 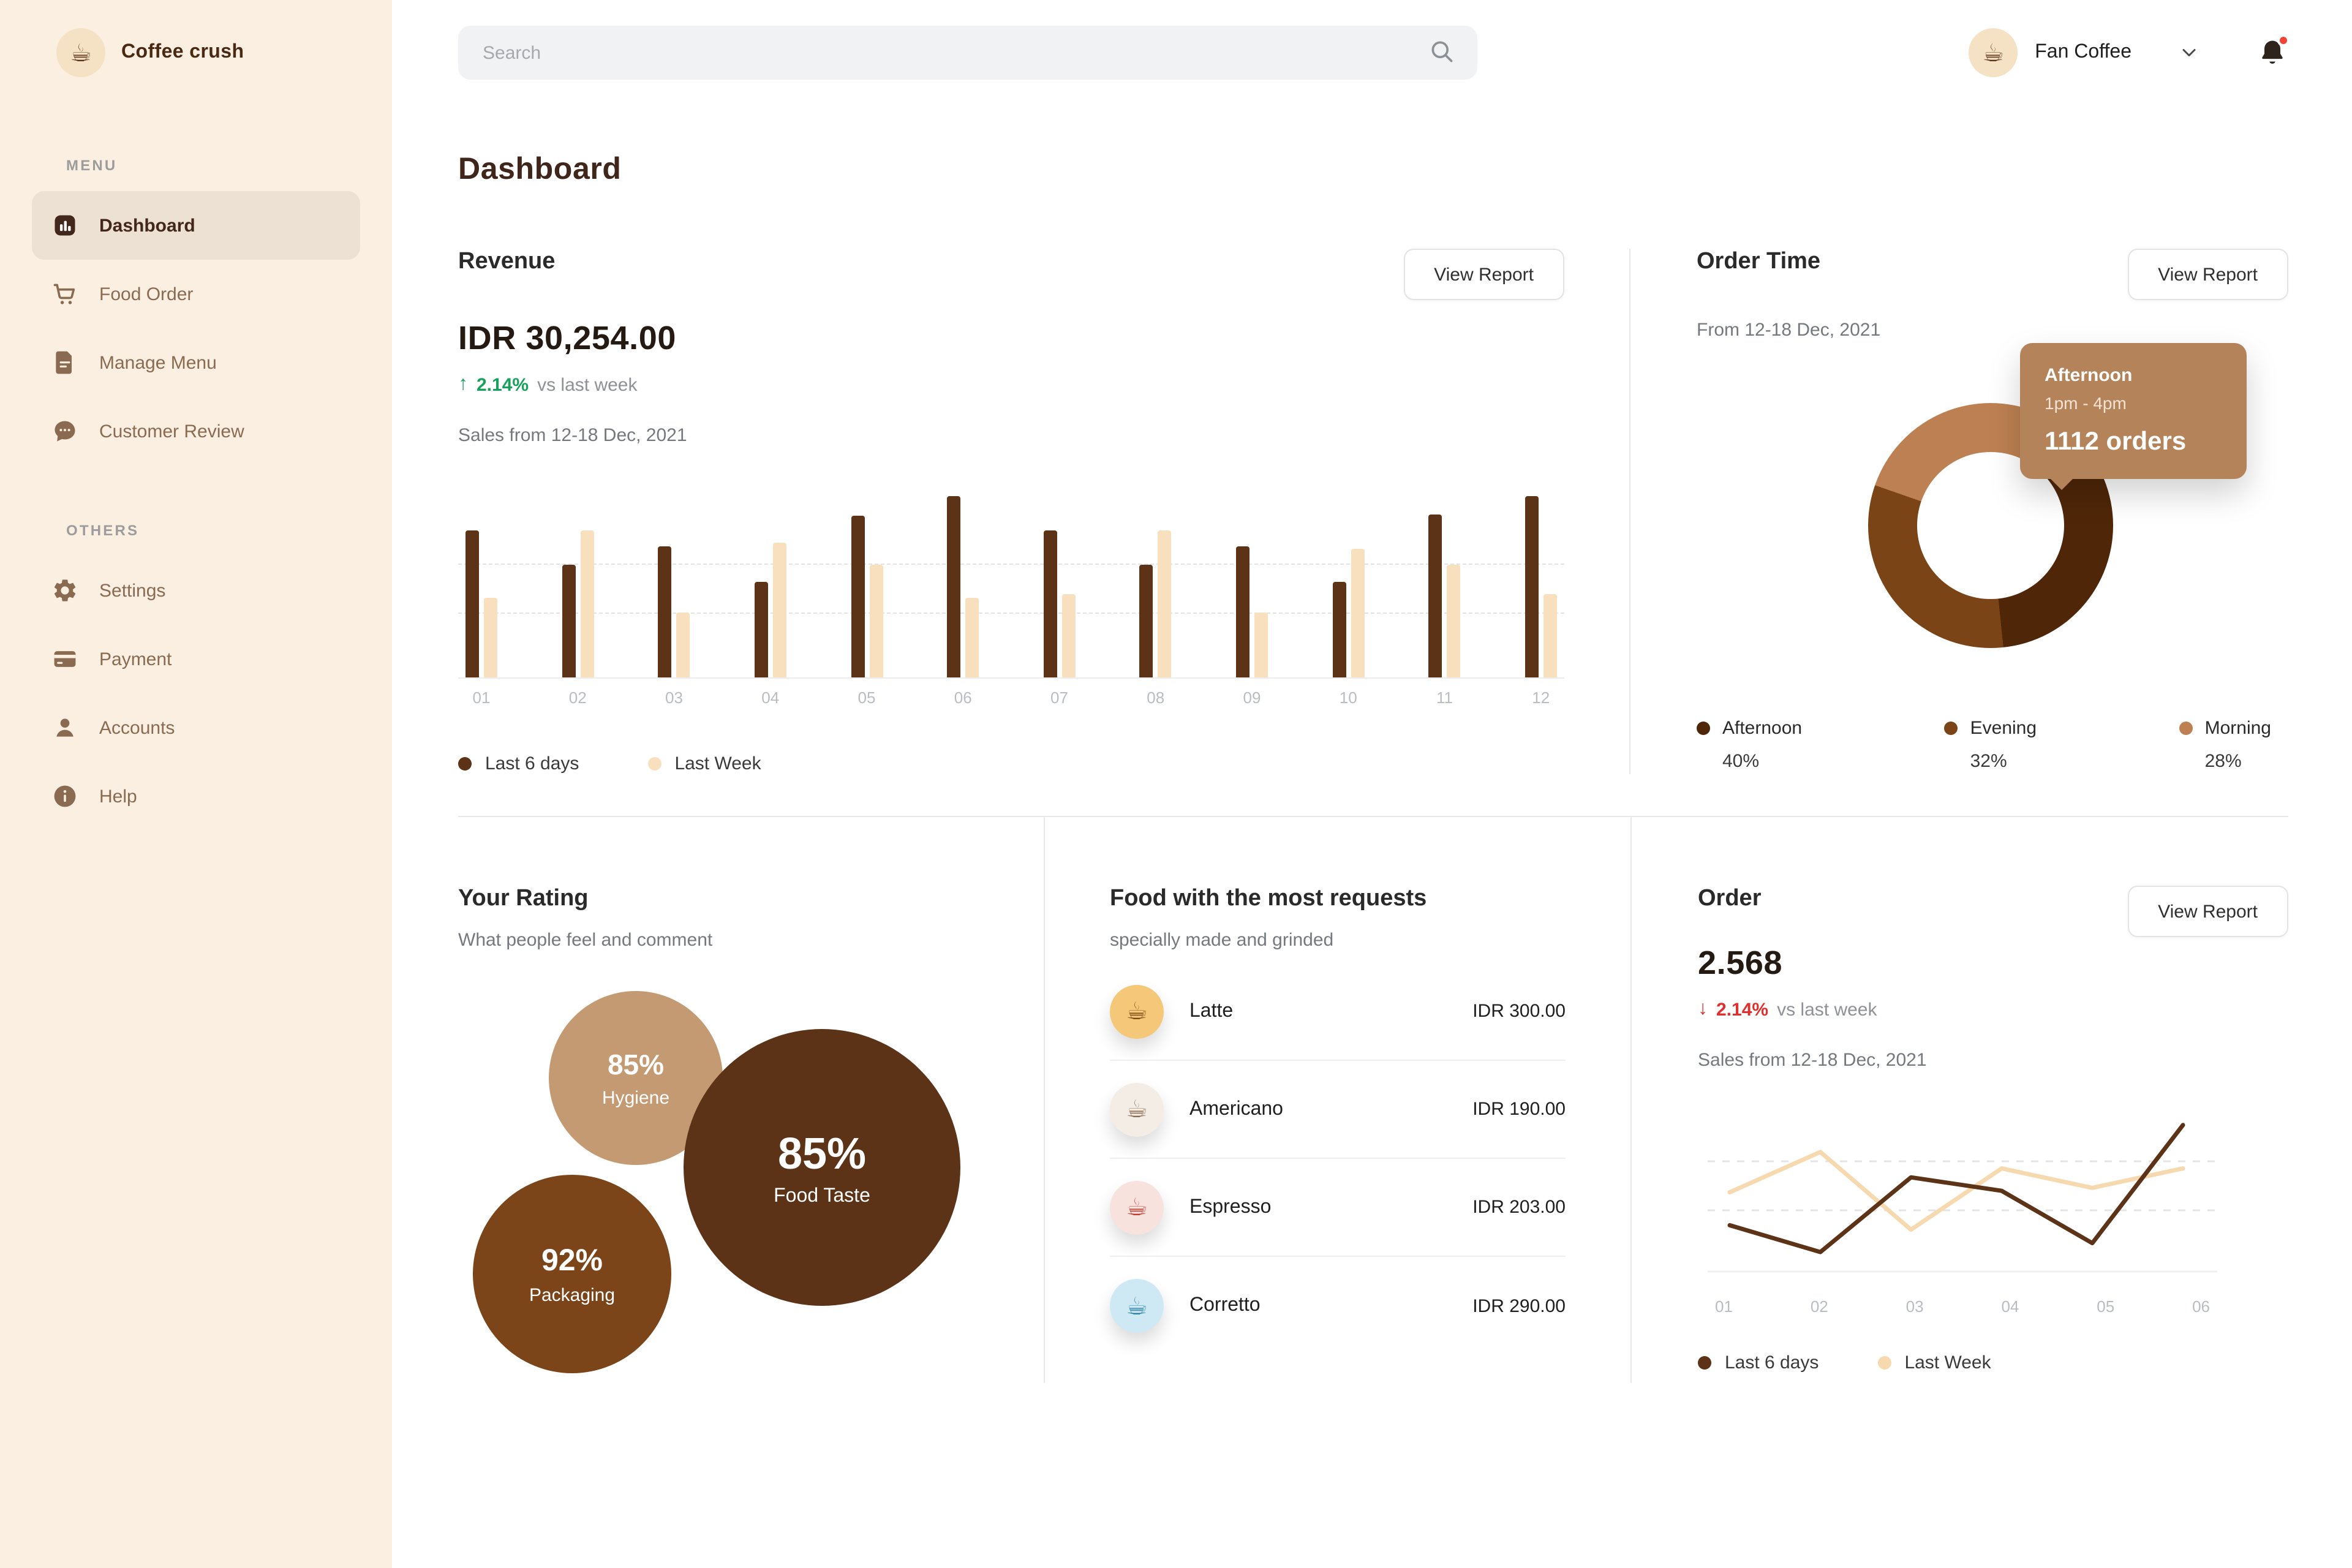 What do you see at coordinates (572, 1260) in the screenshot?
I see `rating-value: 92%` at bounding box center [572, 1260].